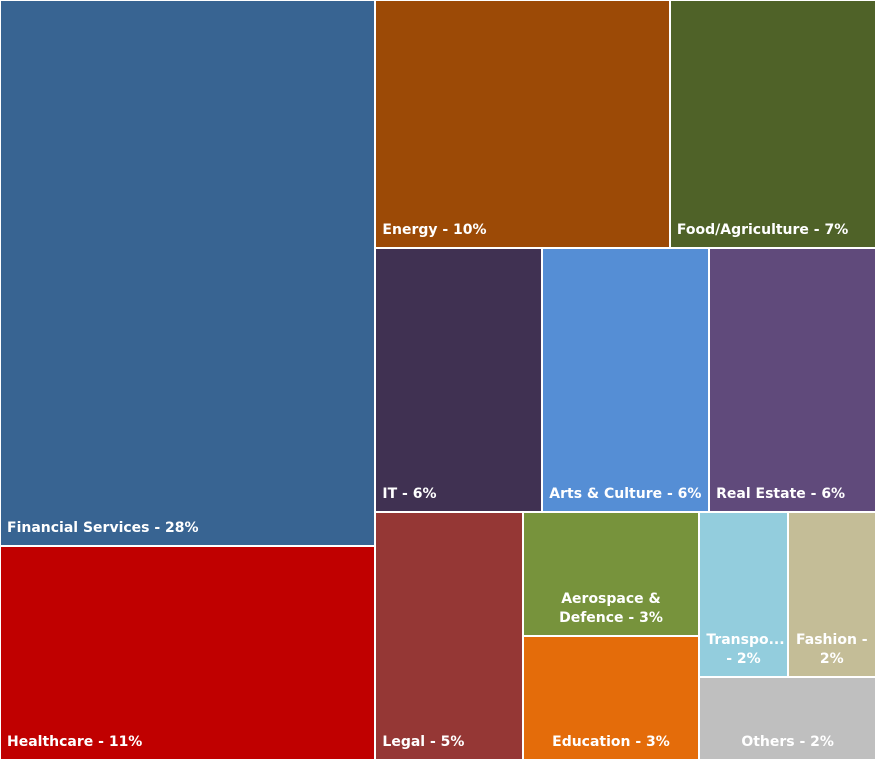 Image resolution: width=876 pixels, height=760 pixels. I want to click on cell-label: IT - 6%, so click(409, 493).